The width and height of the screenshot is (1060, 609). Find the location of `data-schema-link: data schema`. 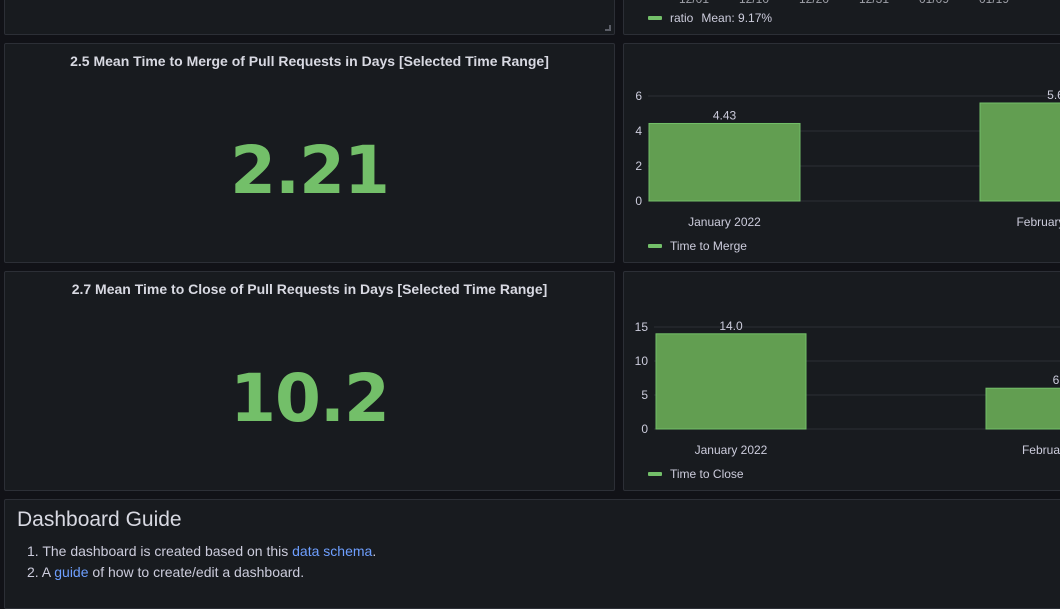

data-schema-link: data schema is located at coordinates (332, 551).